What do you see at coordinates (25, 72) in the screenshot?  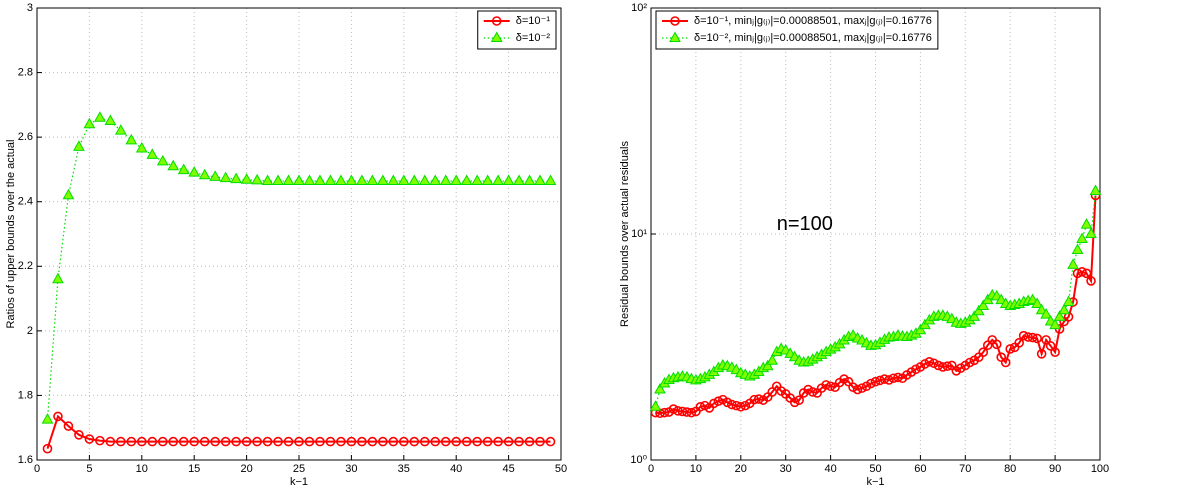 I see `y-tick-label: 2.8` at bounding box center [25, 72].